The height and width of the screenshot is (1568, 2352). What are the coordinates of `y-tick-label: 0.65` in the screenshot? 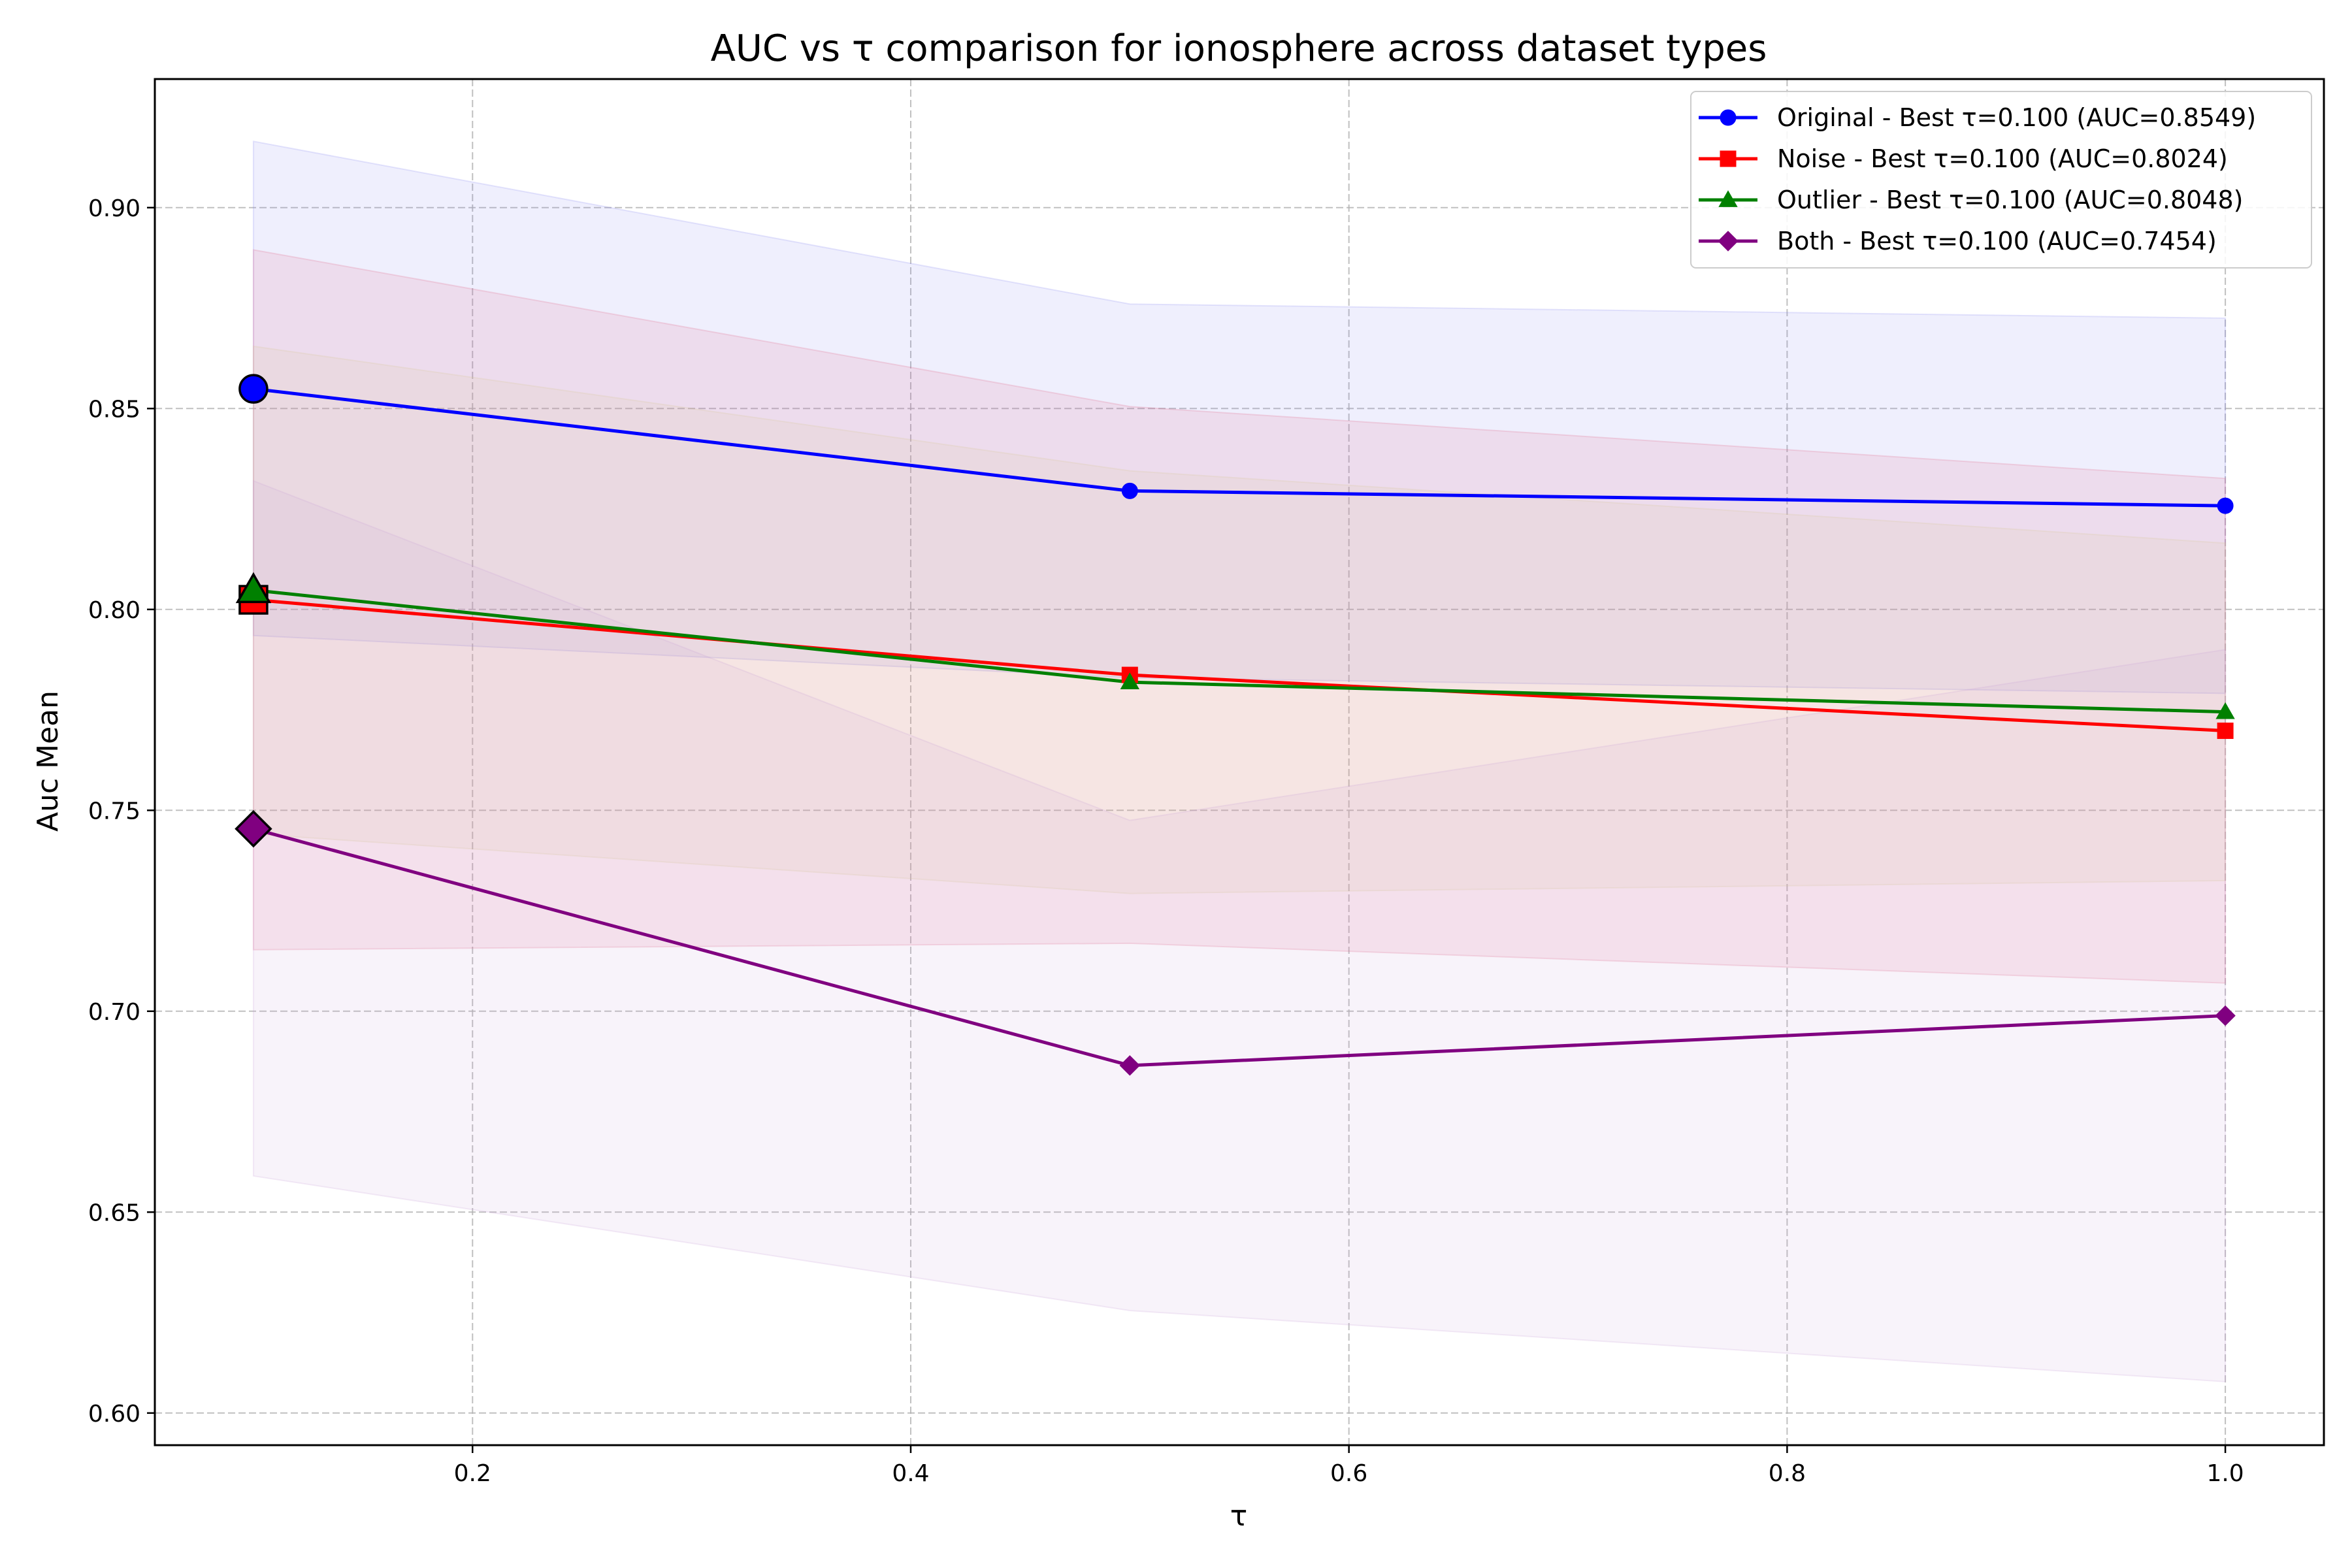 It's located at (114, 1213).